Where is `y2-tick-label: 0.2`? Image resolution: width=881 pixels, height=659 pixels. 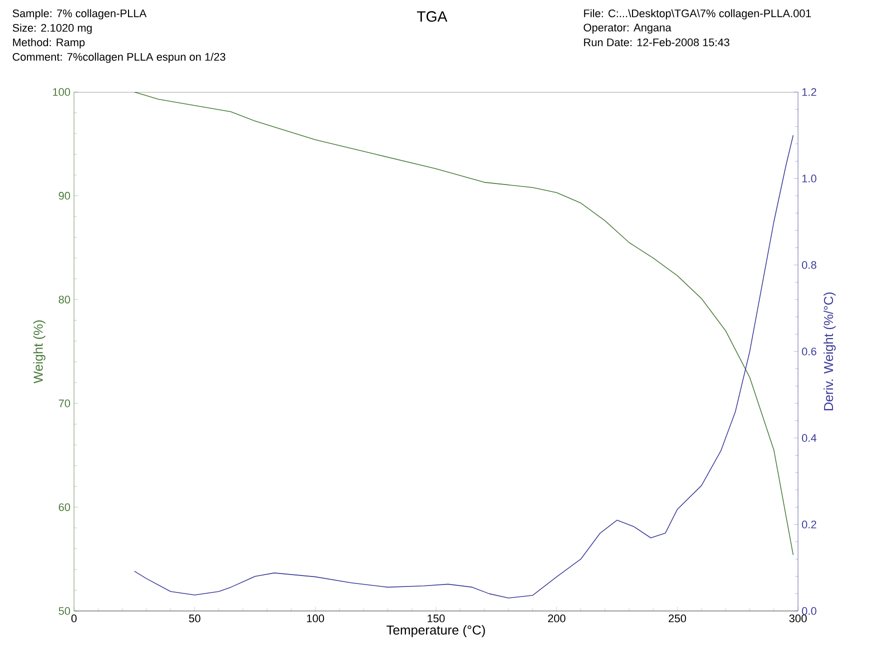 y2-tick-label: 0.2 is located at coordinates (809, 524).